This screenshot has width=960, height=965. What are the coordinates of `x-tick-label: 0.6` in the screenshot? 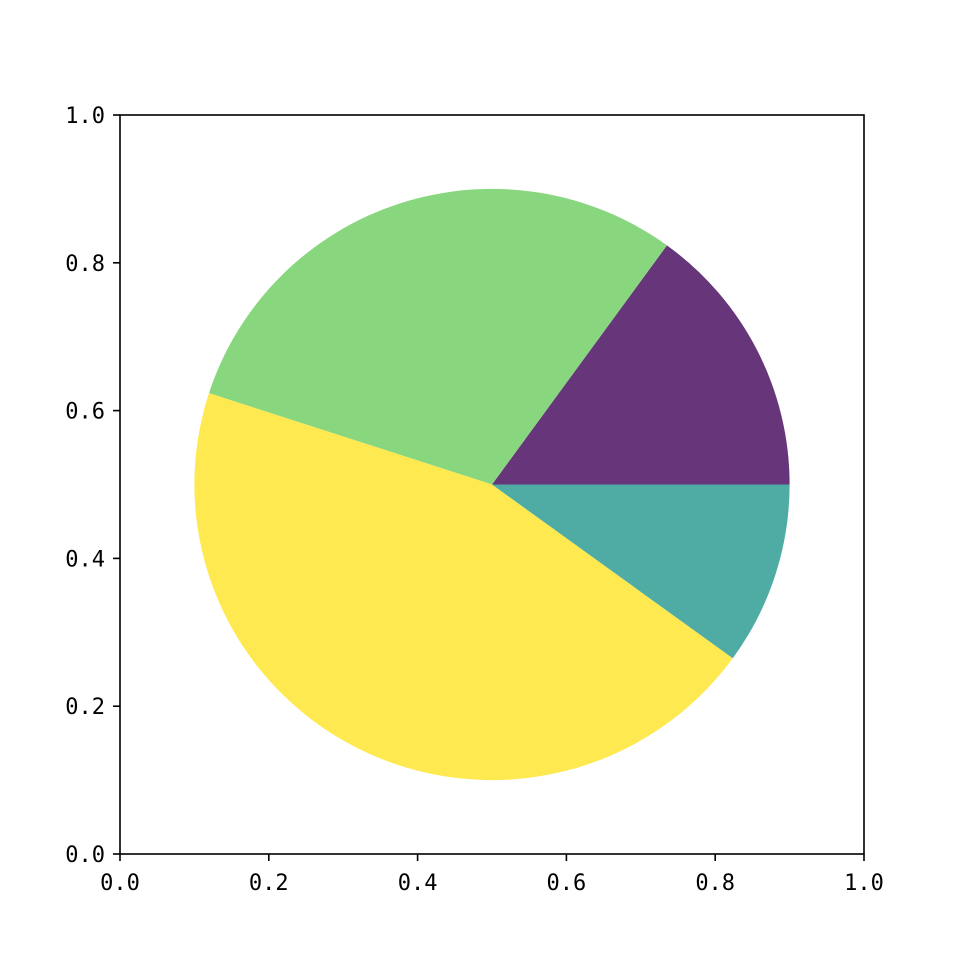 It's located at (567, 883).